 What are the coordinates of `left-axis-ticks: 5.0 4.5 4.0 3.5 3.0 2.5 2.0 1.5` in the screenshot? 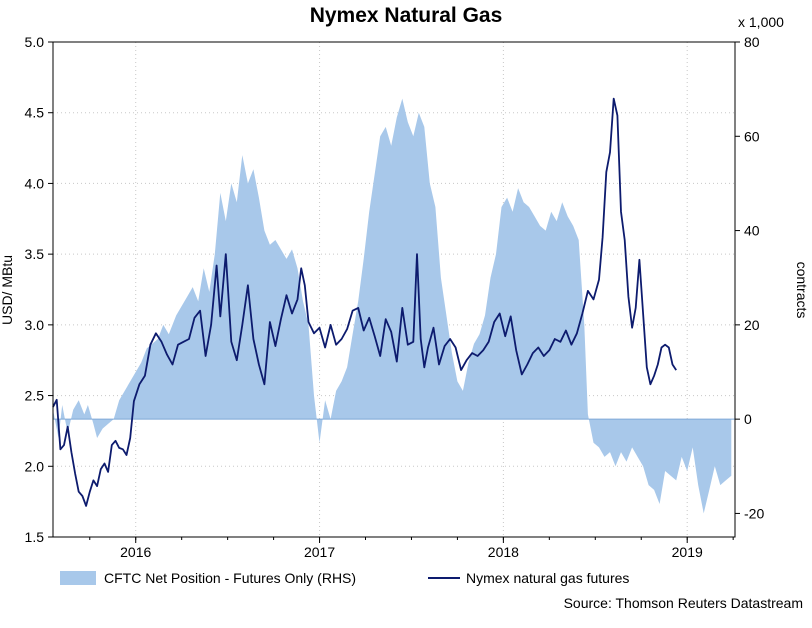 It's located at (39, 289).